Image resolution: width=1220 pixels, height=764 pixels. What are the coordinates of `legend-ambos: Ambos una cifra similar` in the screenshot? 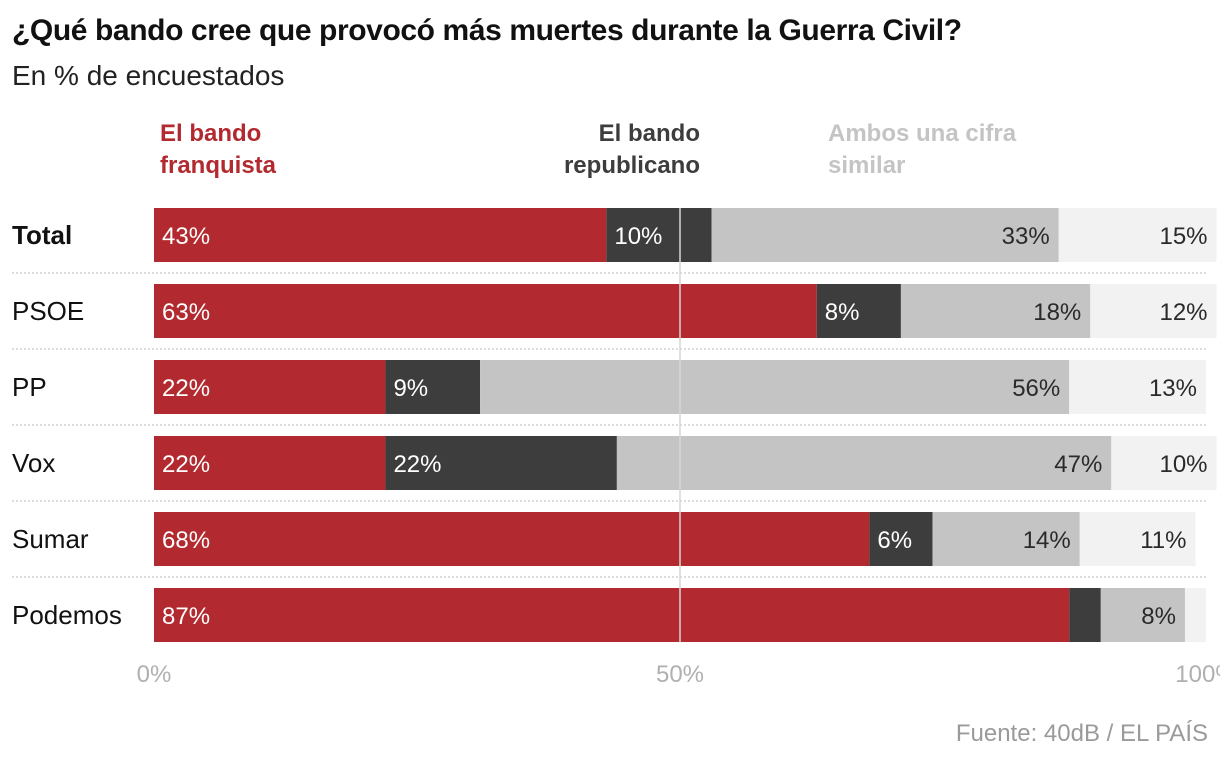 It's located at (922, 150).